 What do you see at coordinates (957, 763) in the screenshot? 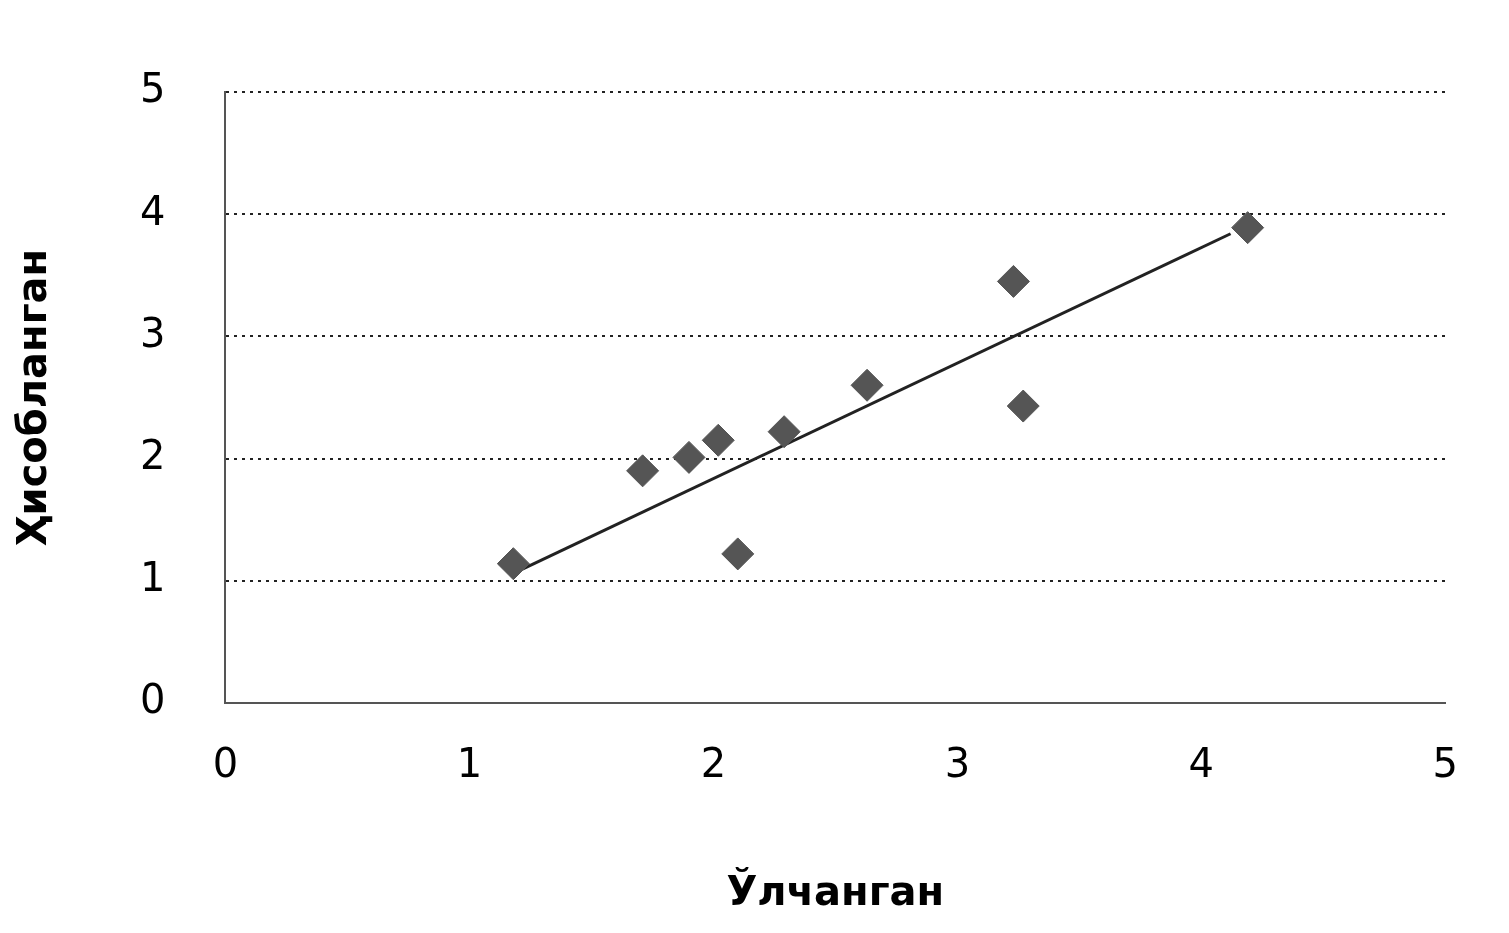
I see `x-tick-label: 3` at bounding box center [957, 763].